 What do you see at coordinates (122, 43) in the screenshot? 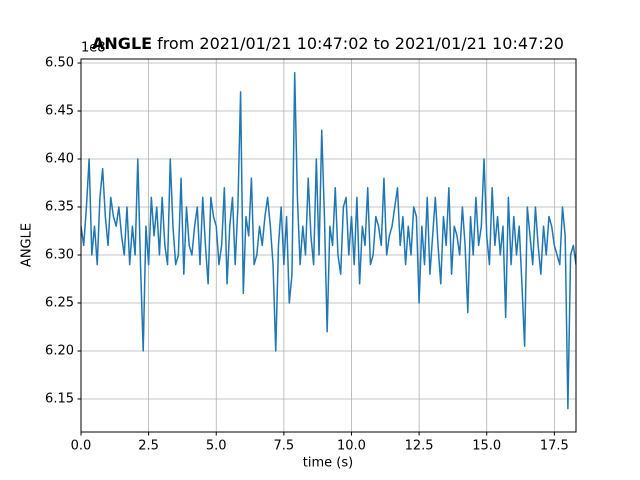
I see `title-bold: ANGLE` at bounding box center [122, 43].